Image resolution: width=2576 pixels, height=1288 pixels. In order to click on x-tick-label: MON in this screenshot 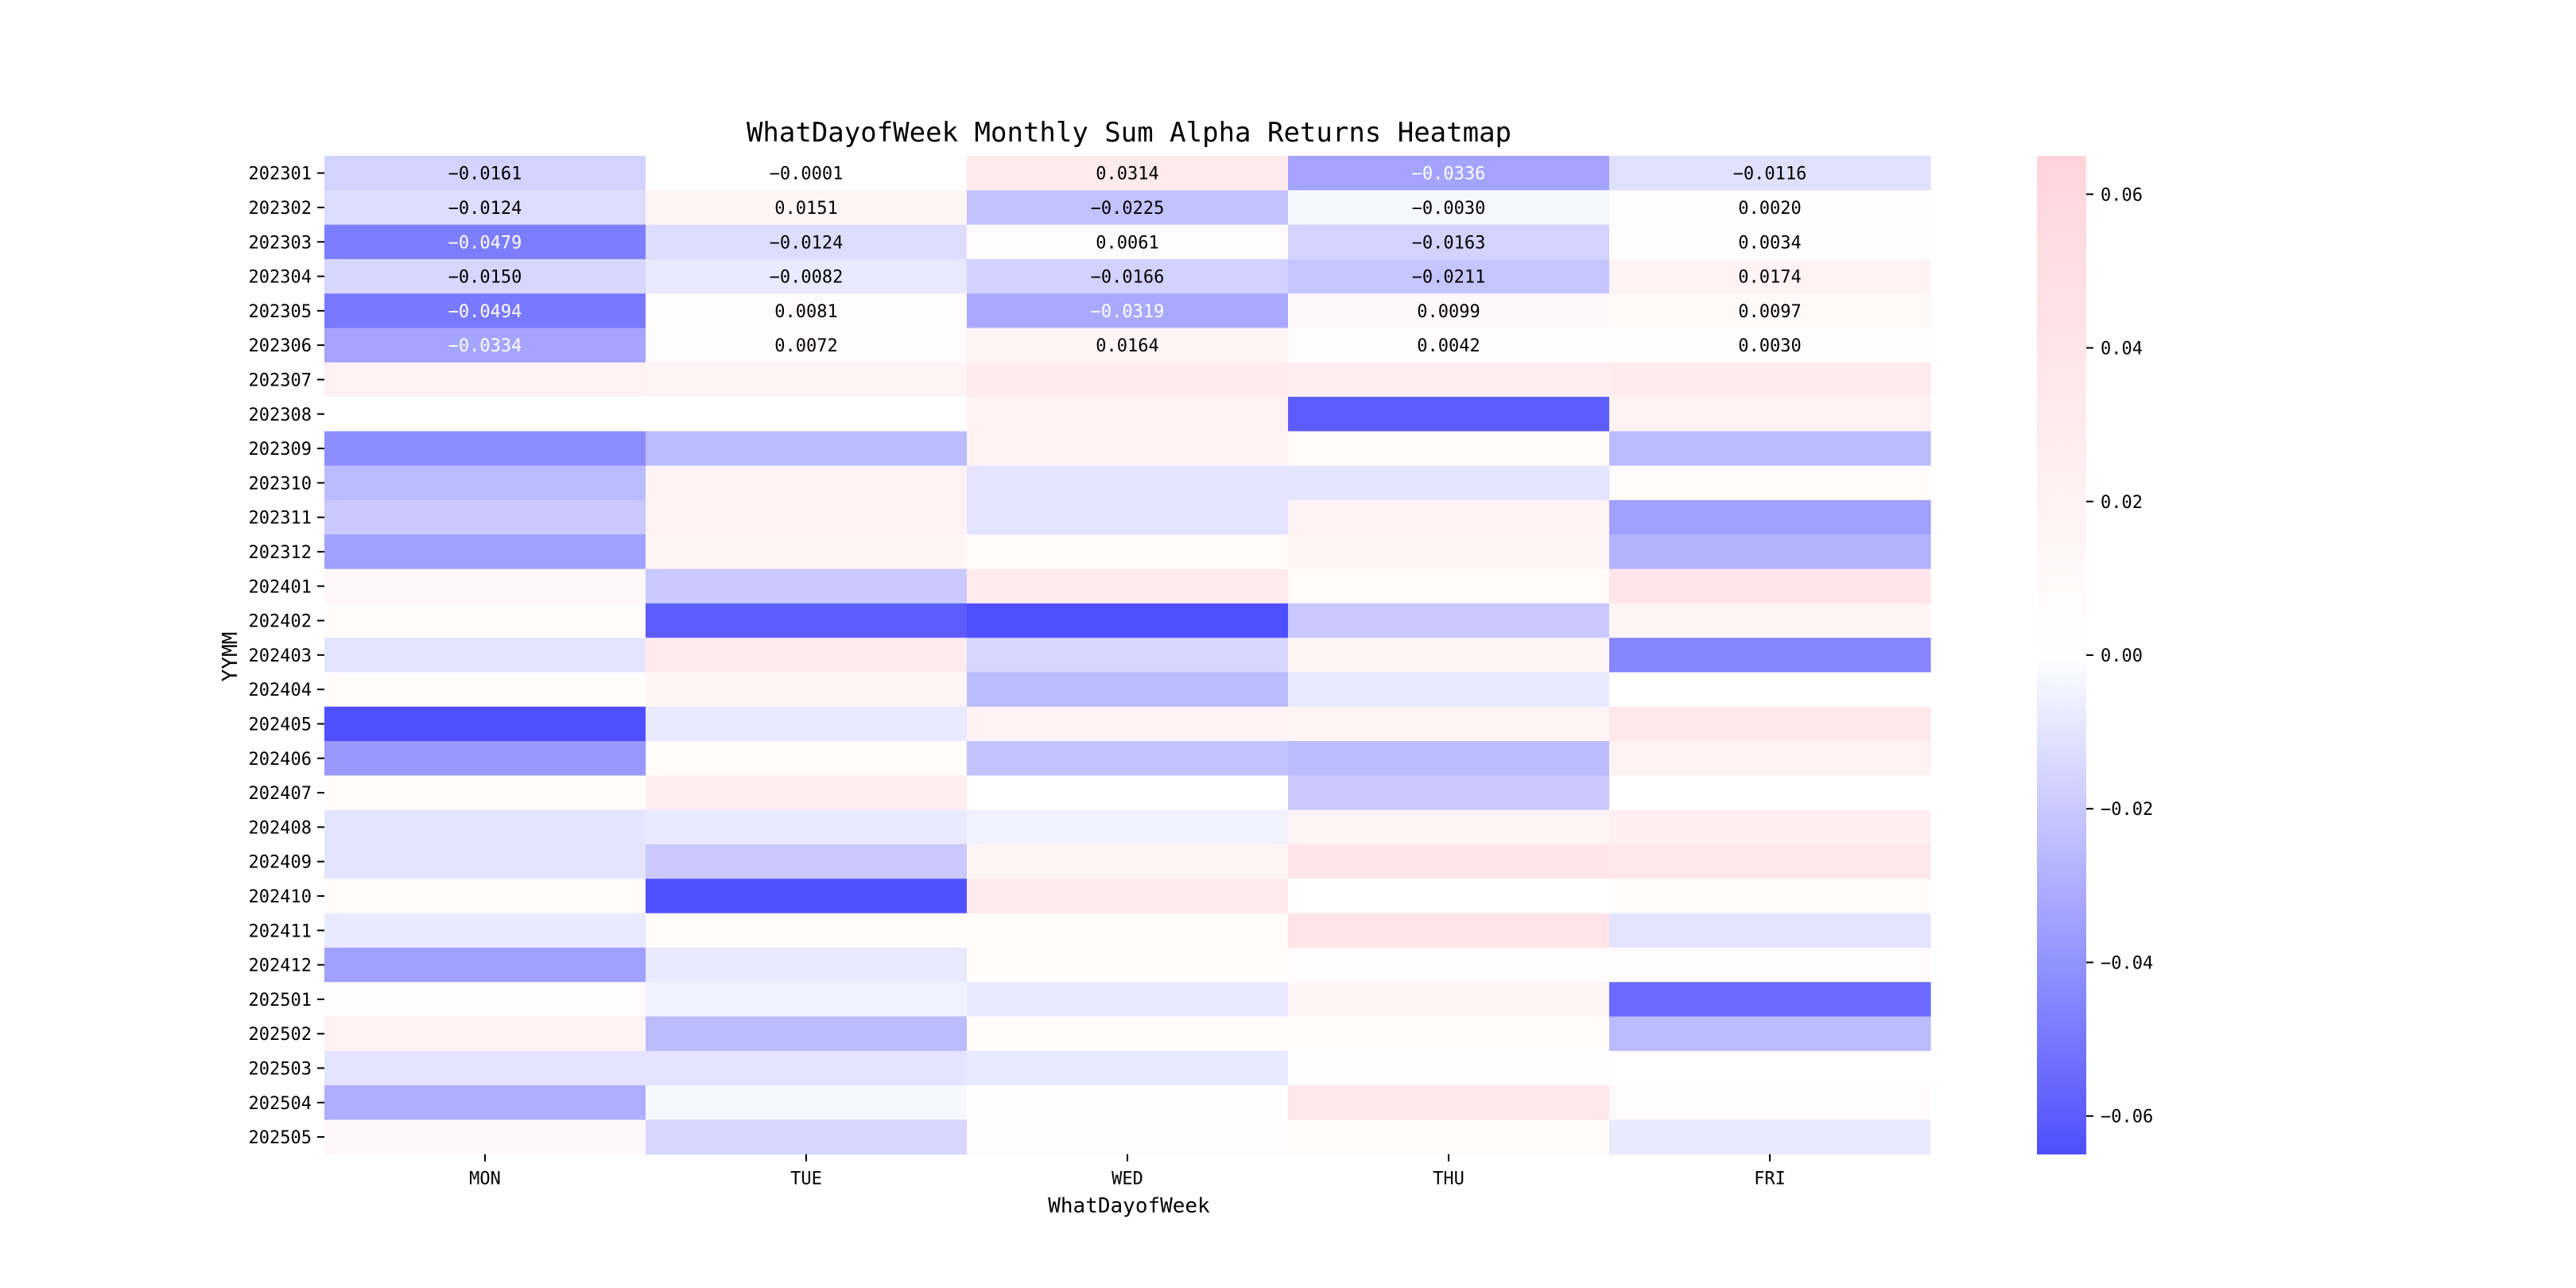, I will do `click(485, 1179)`.